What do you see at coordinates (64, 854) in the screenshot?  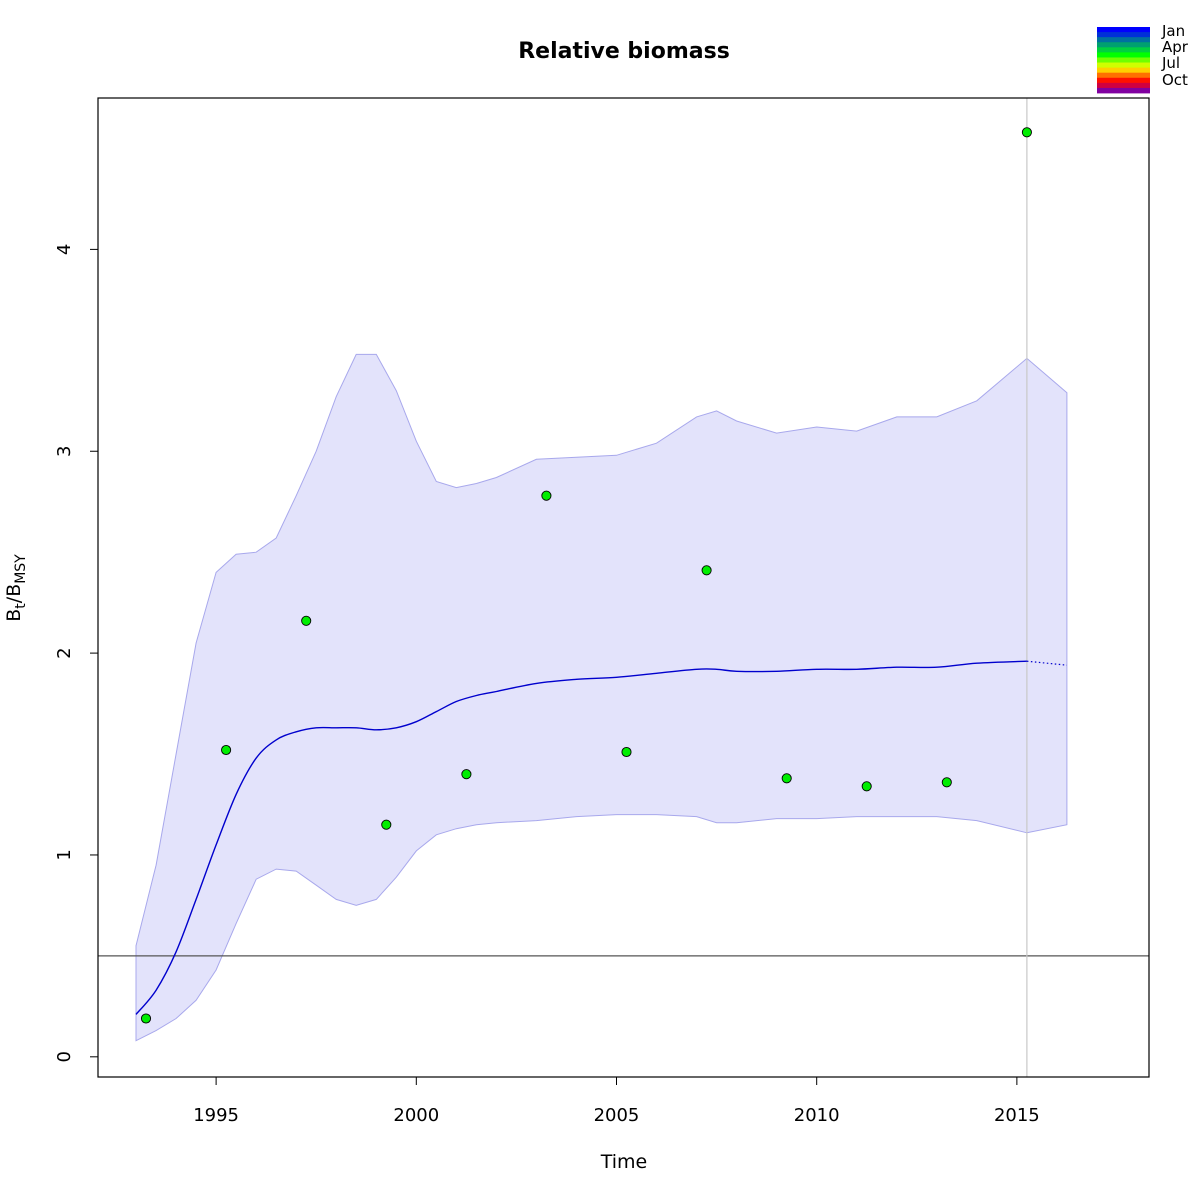 I see `y-tick-label: 1` at bounding box center [64, 854].